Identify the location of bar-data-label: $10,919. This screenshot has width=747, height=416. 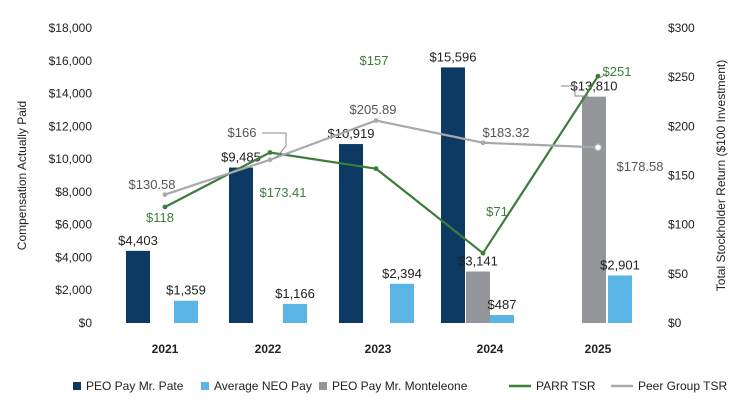
(351, 133).